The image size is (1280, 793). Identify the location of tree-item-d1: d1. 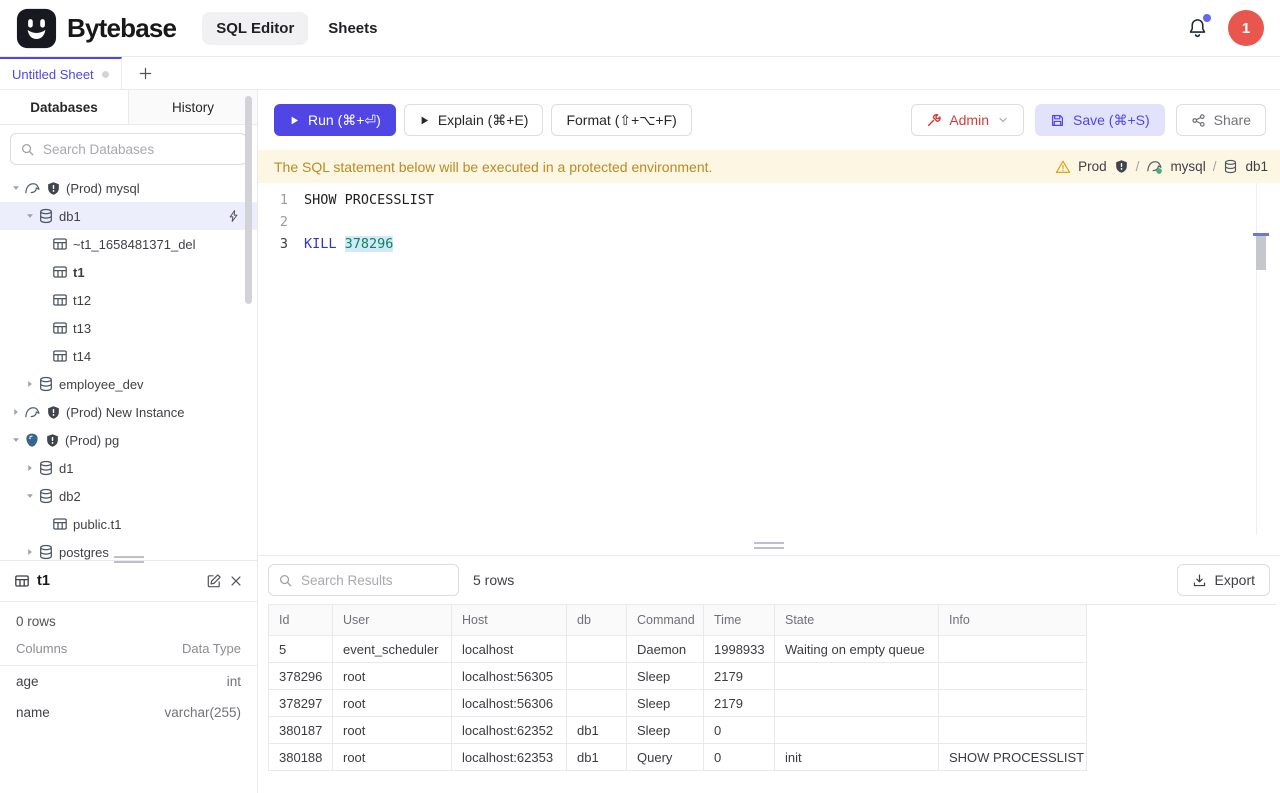
(128, 468).